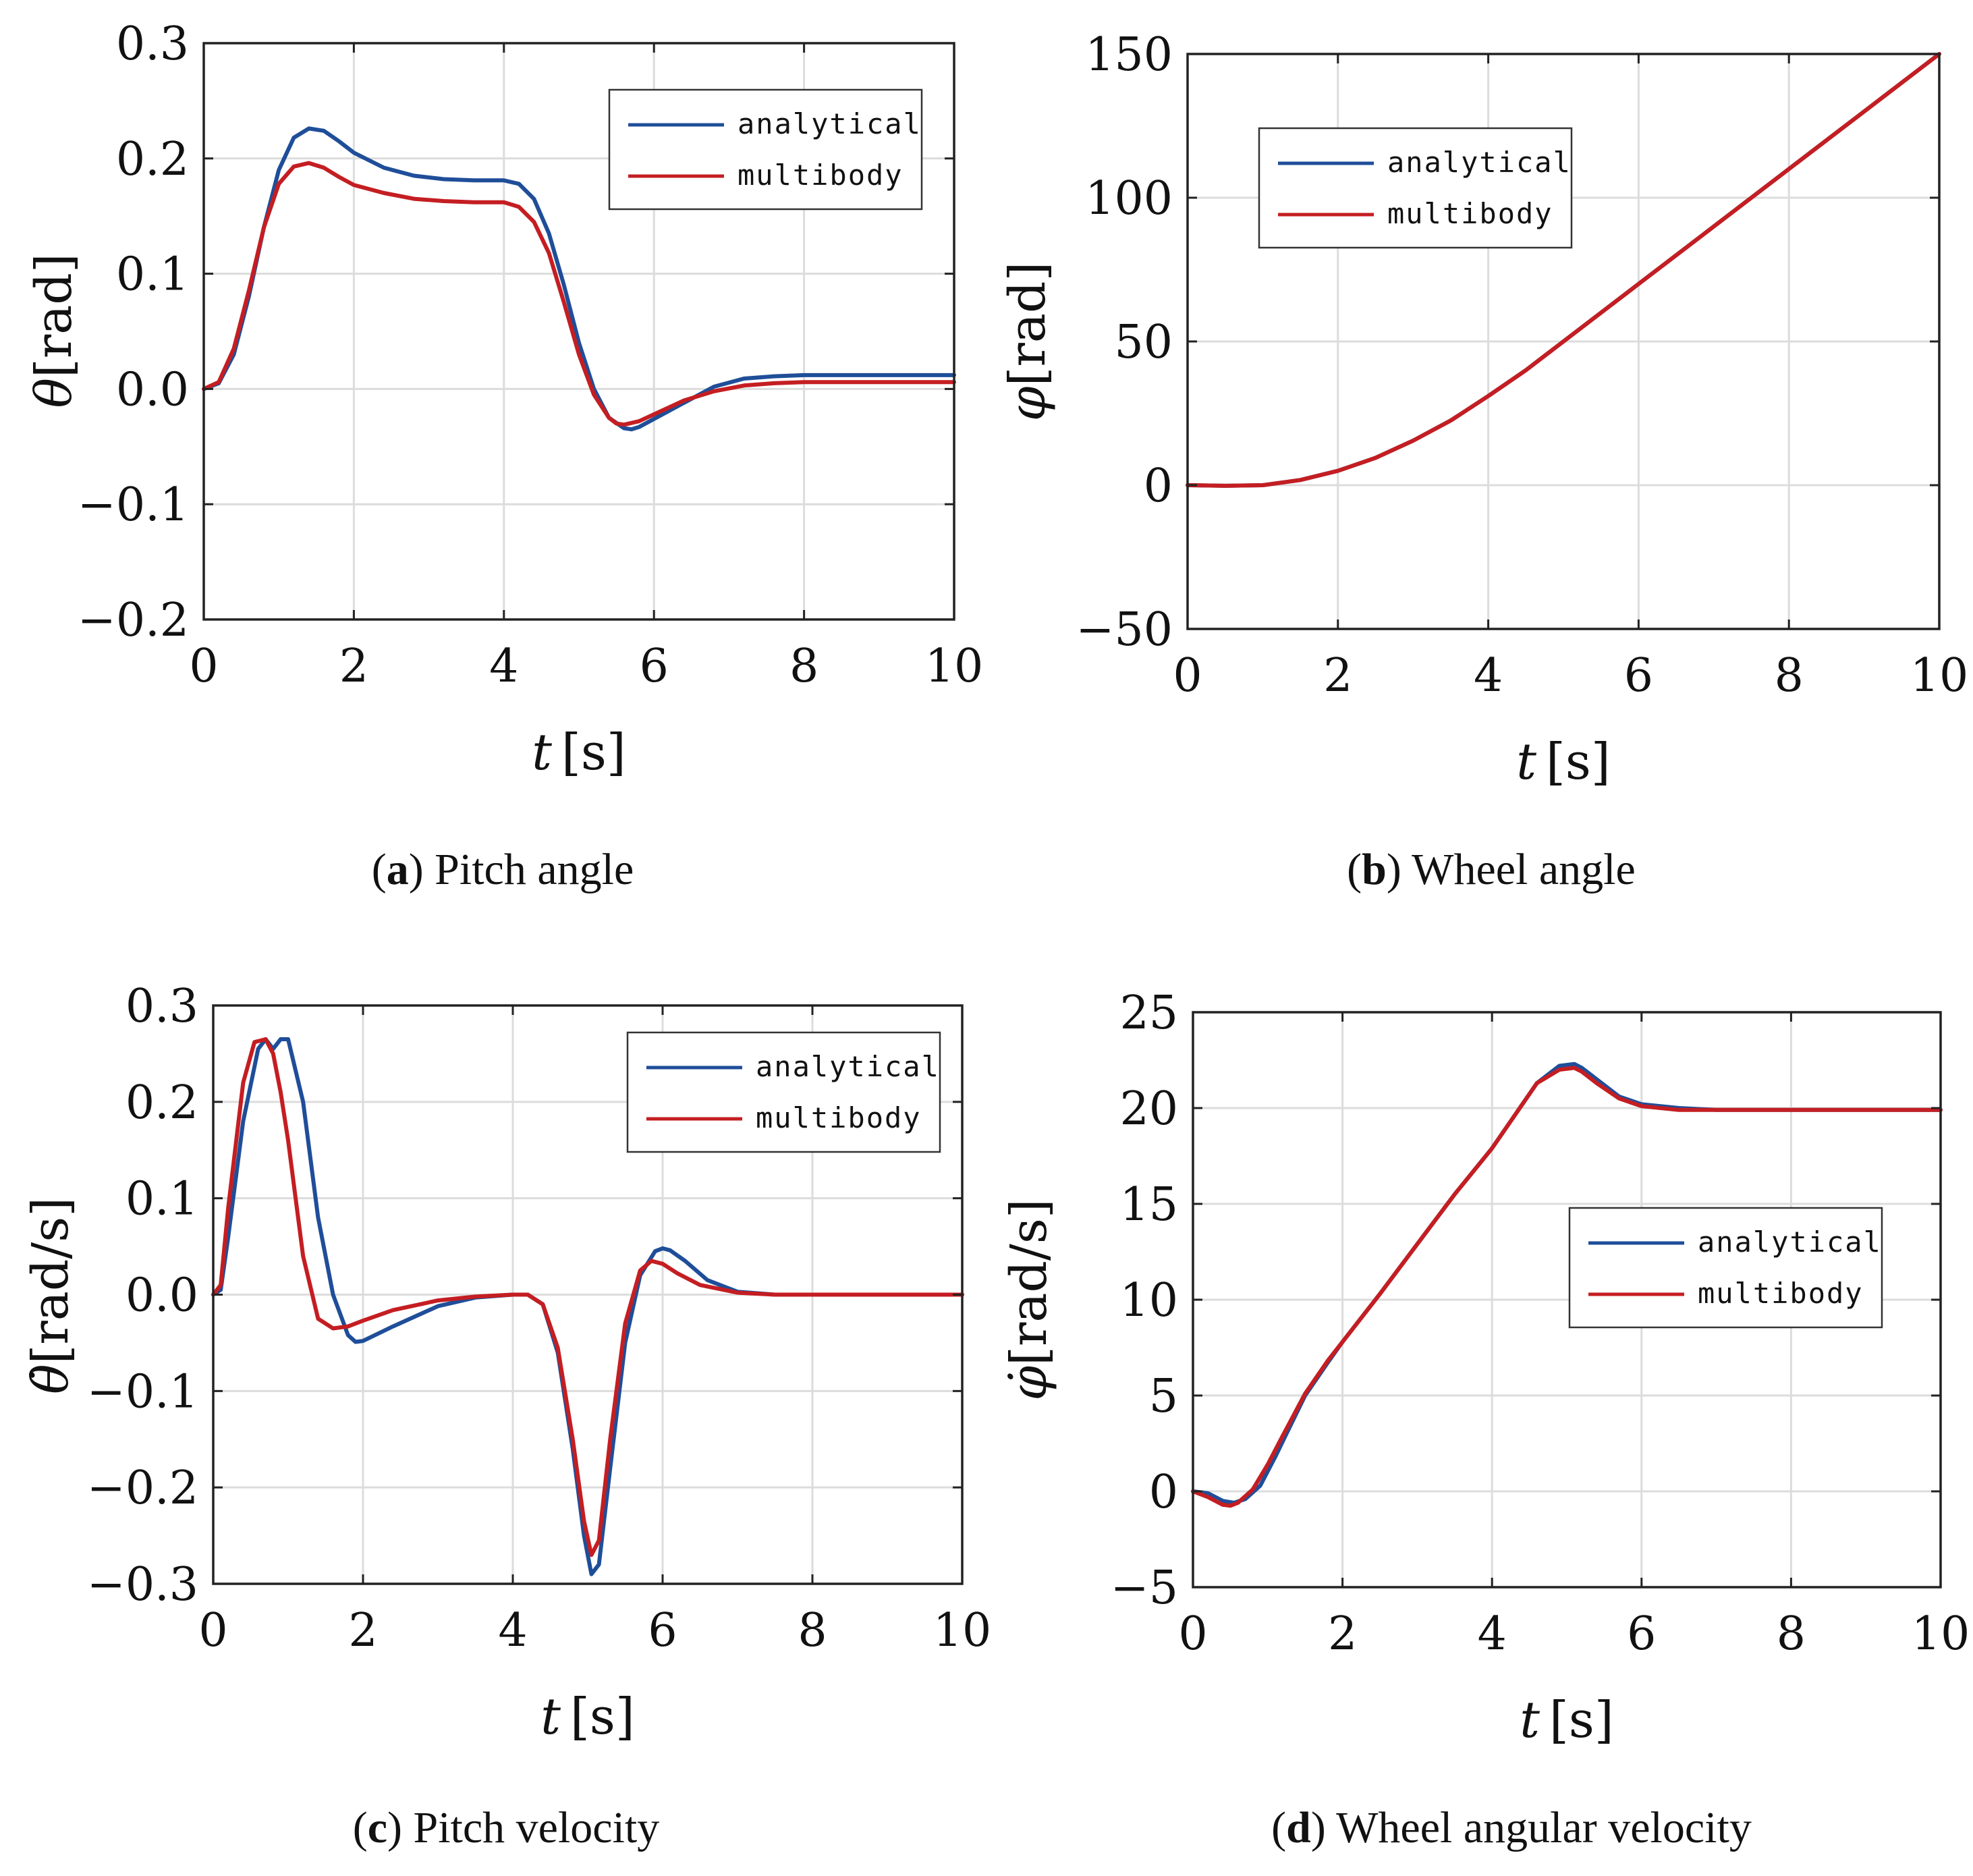 This screenshot has width=1973, height=1876. I want to click on y-tick-label: 25, so click(1148, 1013).